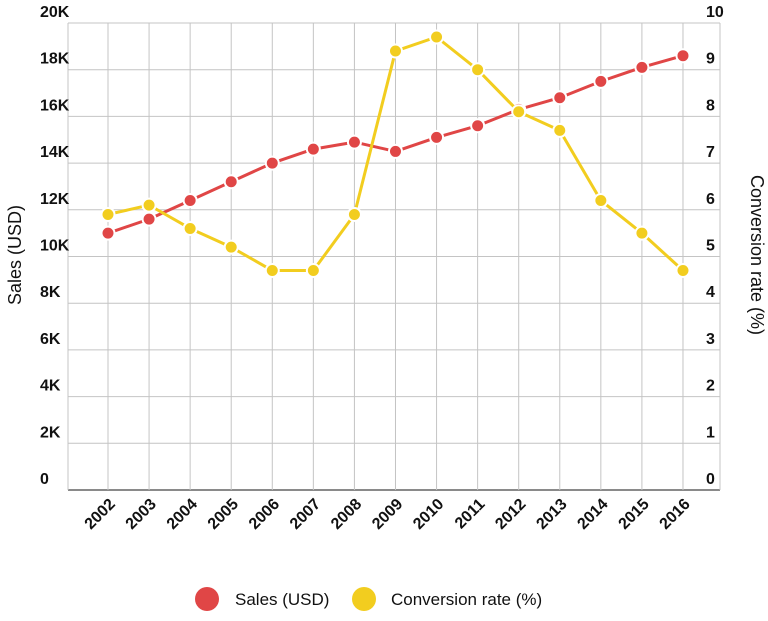 The image size is (768, 621). Describe the element at coordinates (55, 105) in the screenshot. I see `left-y-tick-label: 16K` at that location.